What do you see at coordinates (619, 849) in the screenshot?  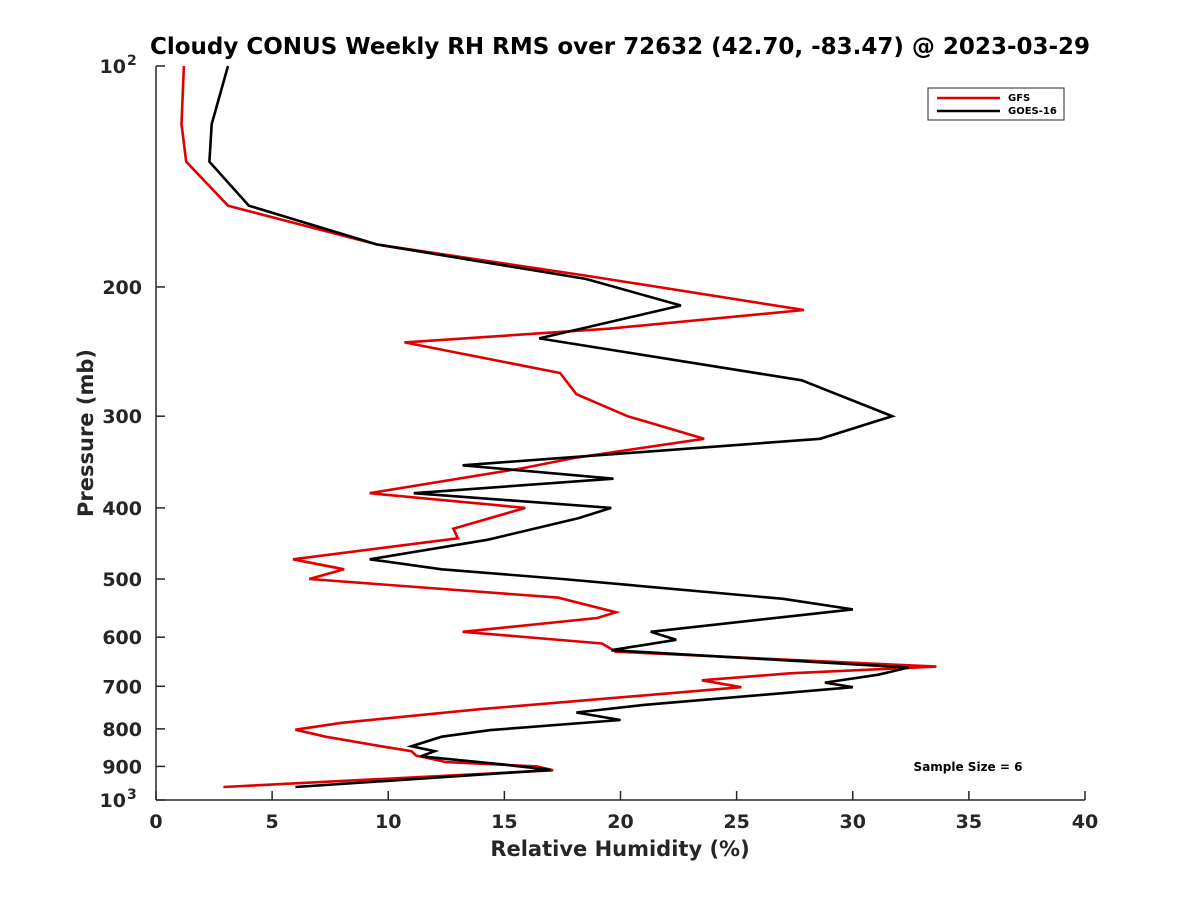 I see `x-axis-label: Relative Humidity (%)` at bounding box center [619, 849].